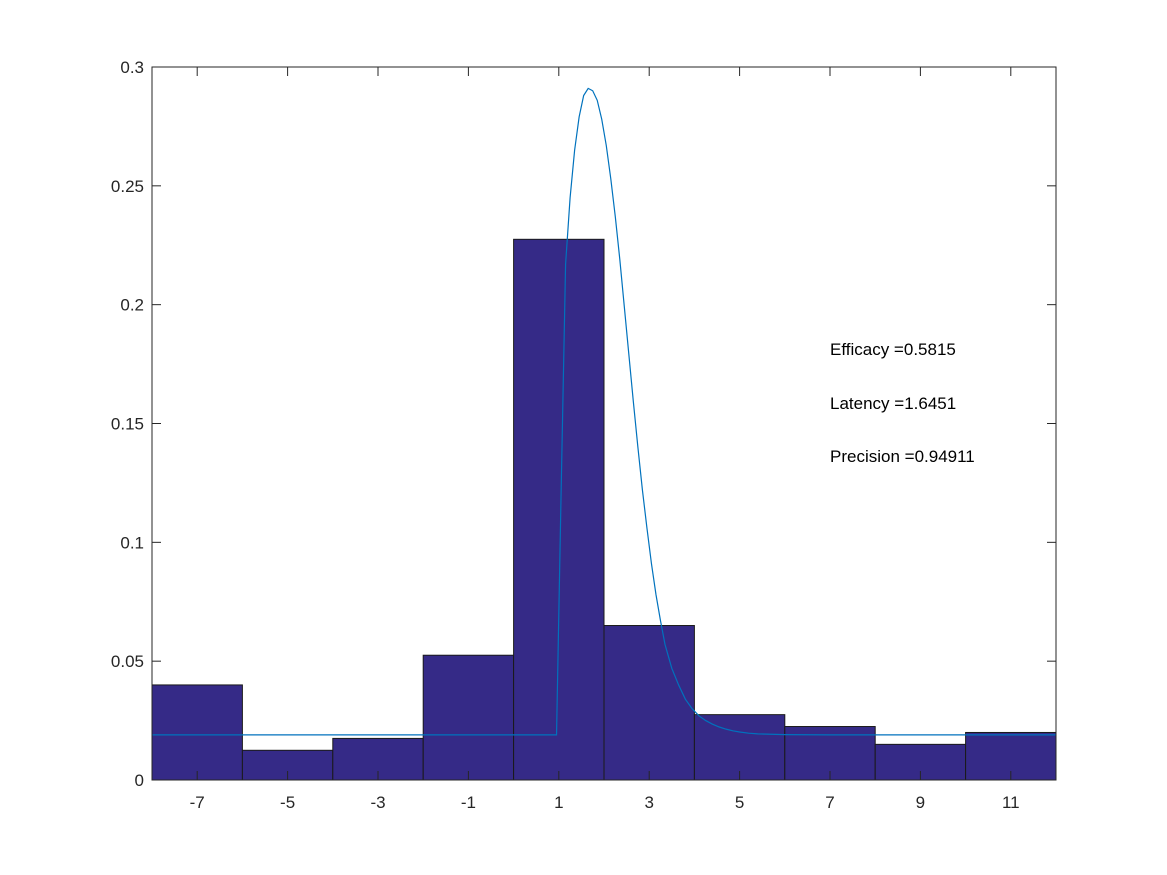 This screenshot has height=875, width=1167. I want to click on x-tick-label: -7, so click(197, 802).